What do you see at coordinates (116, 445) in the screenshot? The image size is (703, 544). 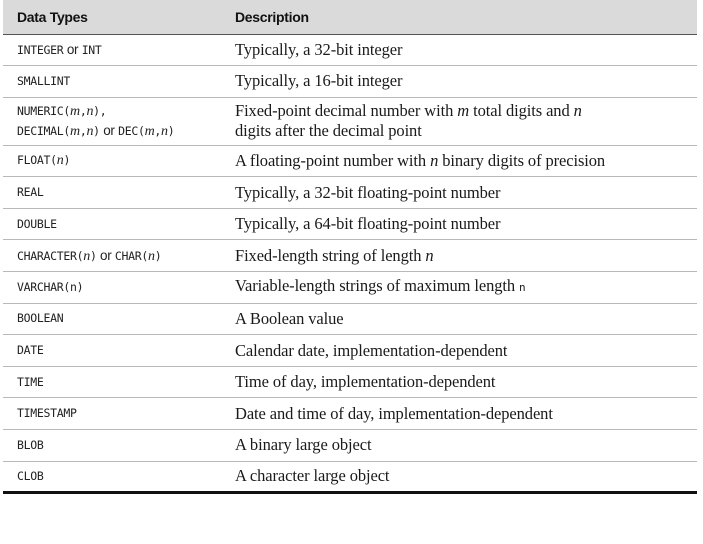 I see `data-type-cell: BLOB` at bounding box center [116, 445].